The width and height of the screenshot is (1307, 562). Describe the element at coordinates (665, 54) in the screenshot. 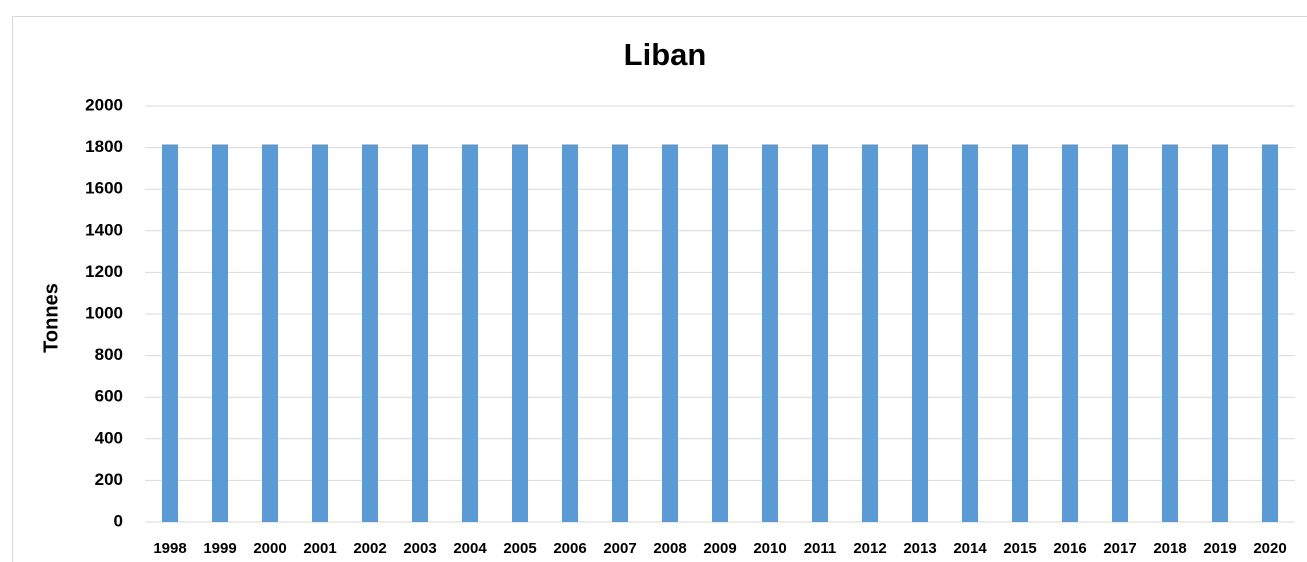

I see `chart-title: Liban` at that location.